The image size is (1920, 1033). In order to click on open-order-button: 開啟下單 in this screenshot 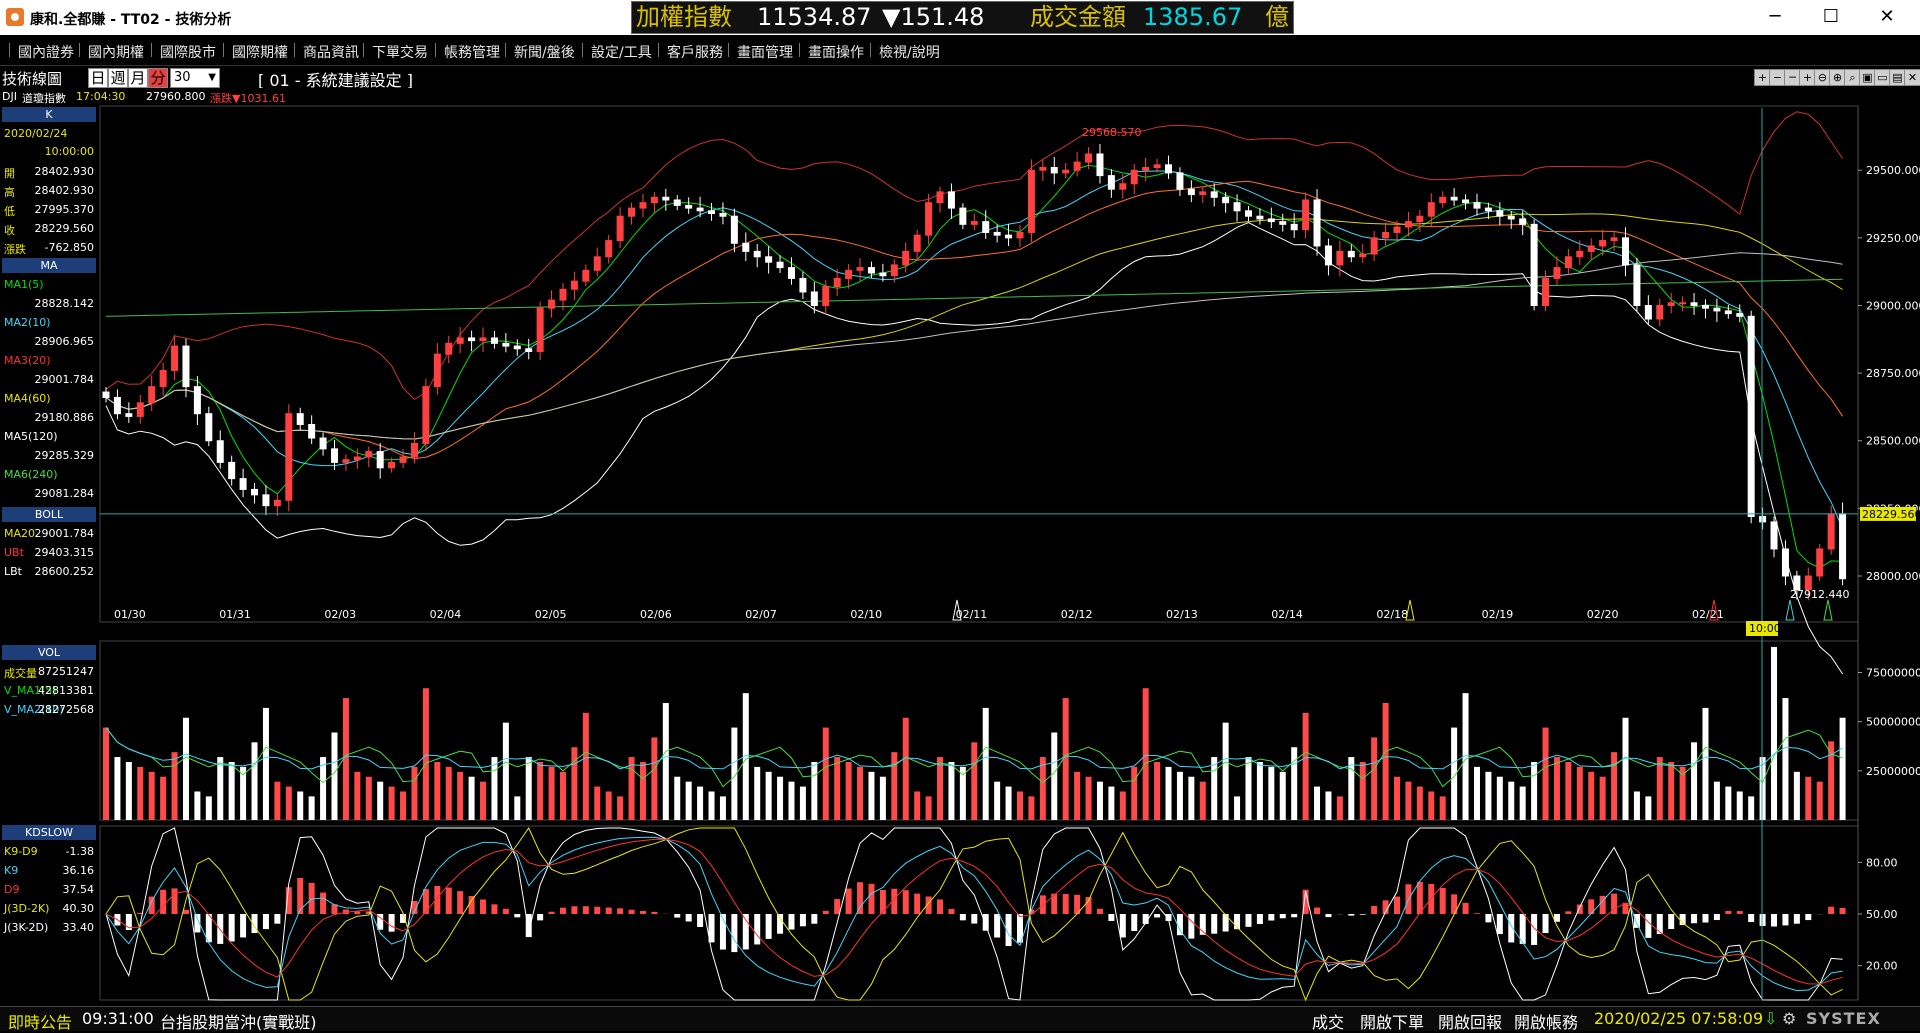, I will do `click(1392, 1021)`.